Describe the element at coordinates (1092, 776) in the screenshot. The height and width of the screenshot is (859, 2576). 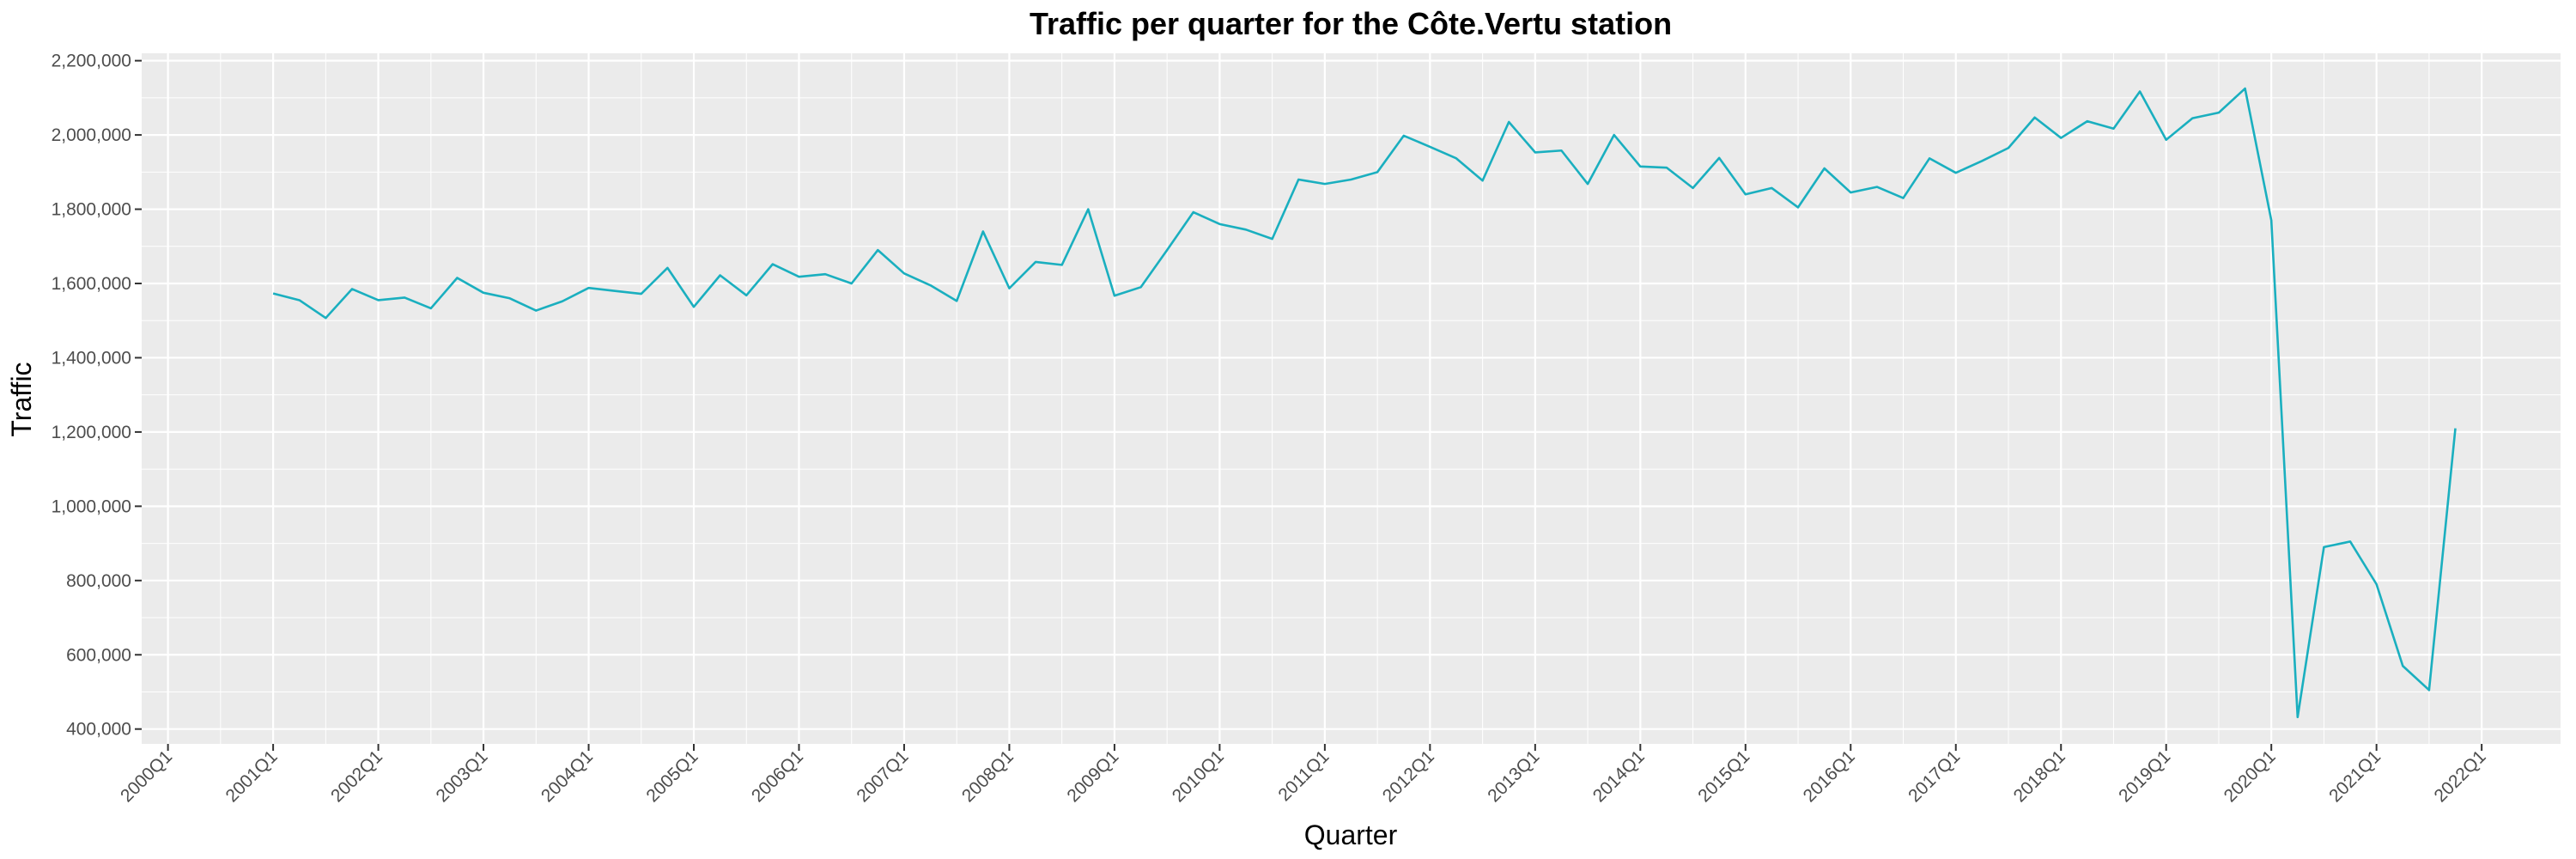
I see `x-tick-label: 2009Q1` at that location.